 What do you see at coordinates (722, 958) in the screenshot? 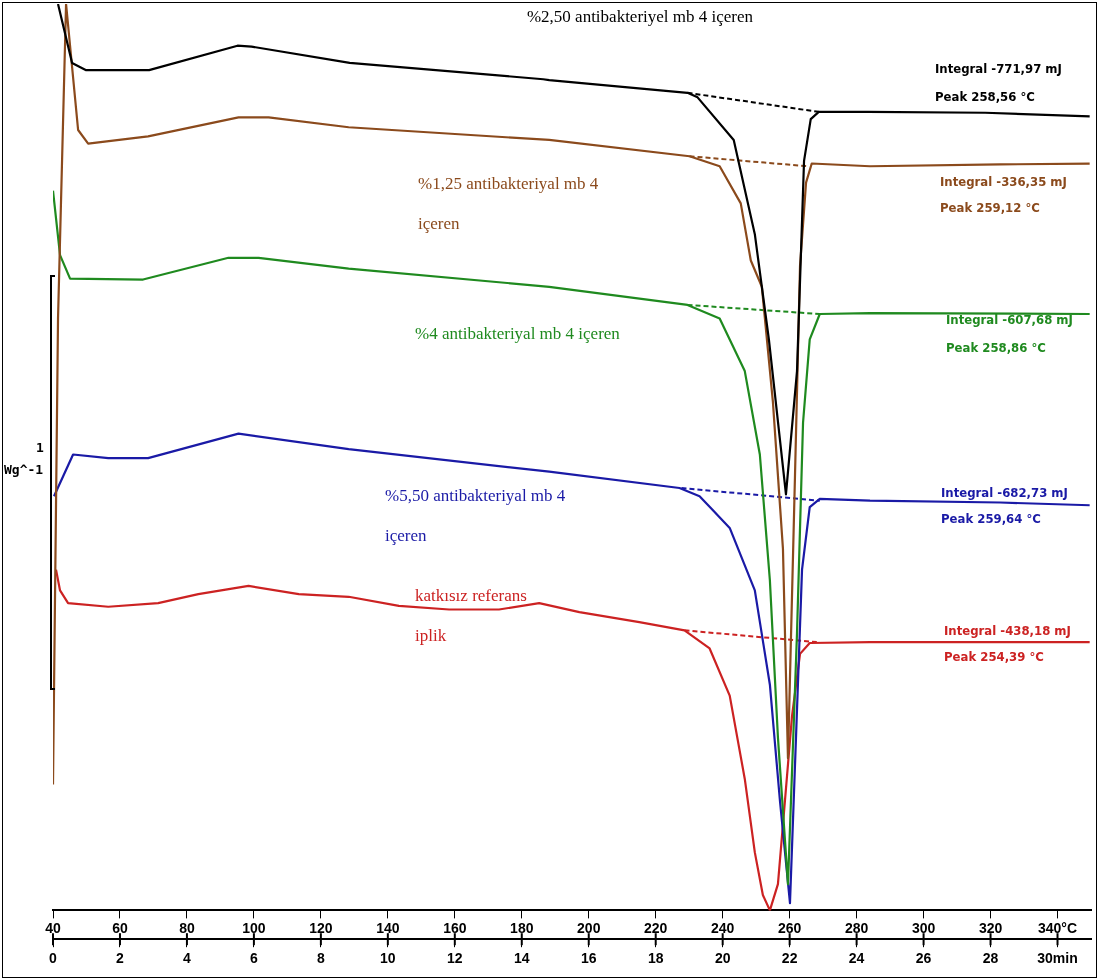
I see `x-tick-label: 20` at bounding box center [722, 958].